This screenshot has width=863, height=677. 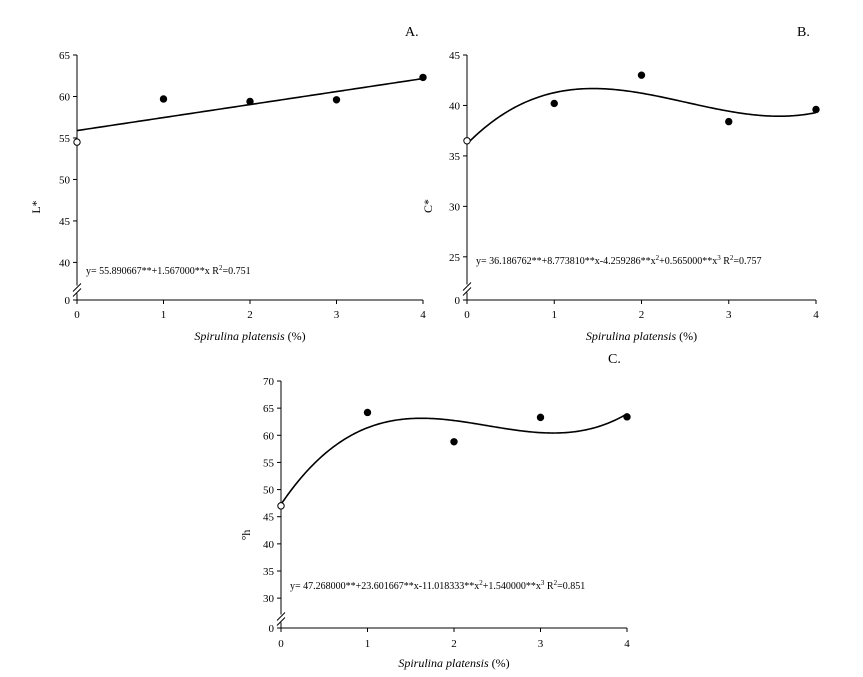 What do you see at coordinates (152, 271) in the screenshot?
I see `equation-text: y= 55.890667**+1.567000**x R` at bounding box center [152, 271].